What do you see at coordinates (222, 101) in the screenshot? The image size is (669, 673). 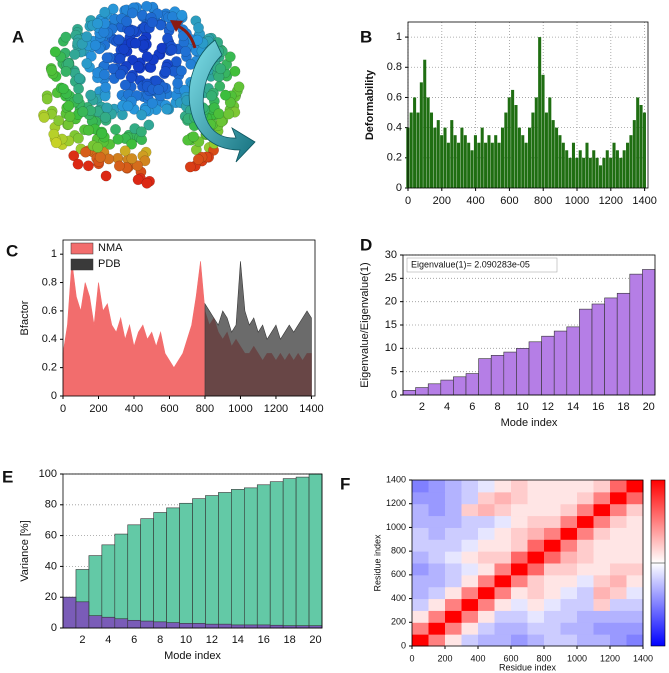 I see `rotation-arrow` at bounding box center [222, 101].